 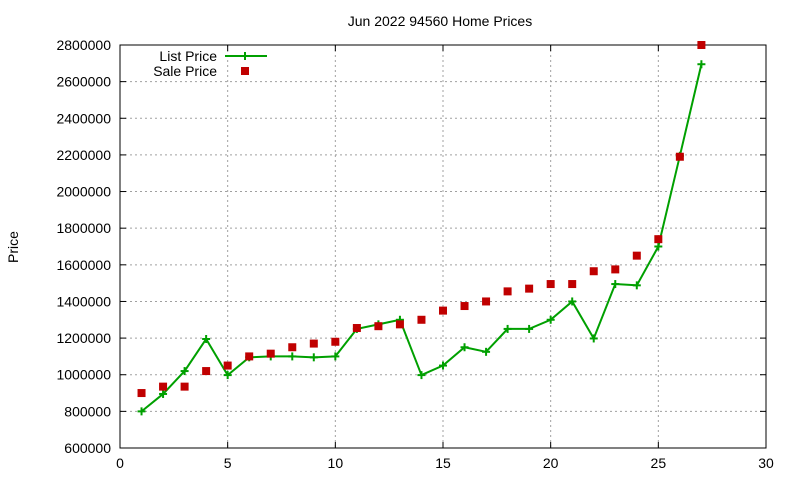 What do you see at coordinates (83, 338) in the screenshot?
I see `y-tick-label: 1200000` at bounding box center [83, 338].